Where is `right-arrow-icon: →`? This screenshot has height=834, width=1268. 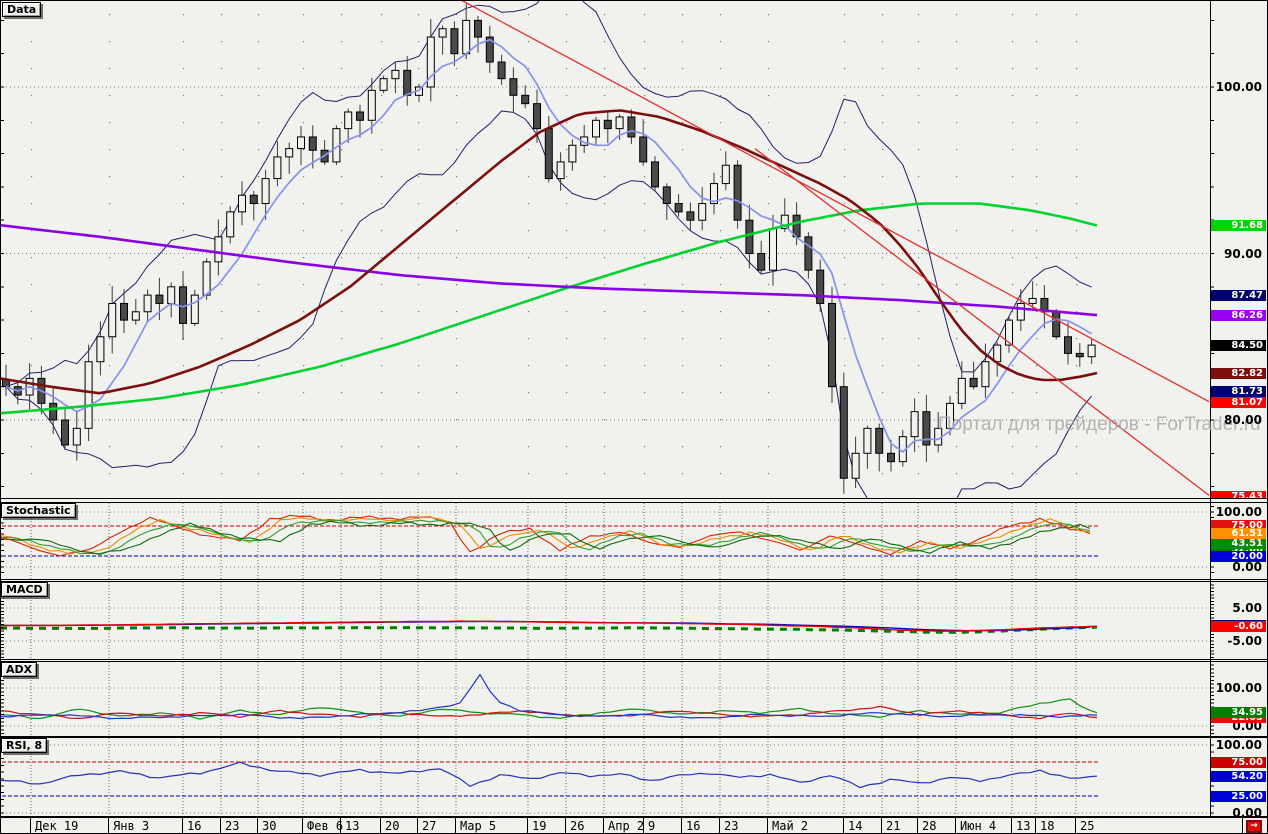
right-arrow-icon: → is located at coordinates (1254, 826).